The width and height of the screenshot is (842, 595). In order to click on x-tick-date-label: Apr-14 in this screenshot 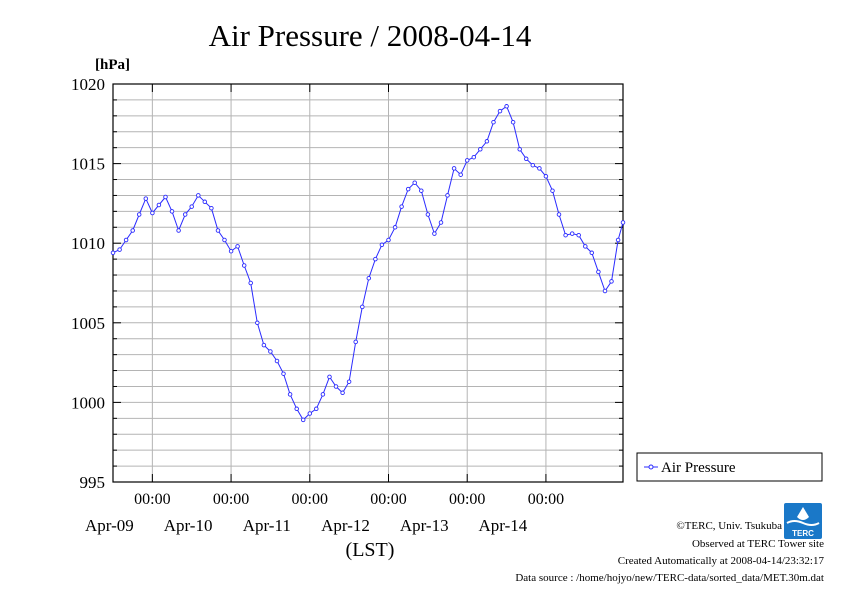, I will do `click(503, 525)`.